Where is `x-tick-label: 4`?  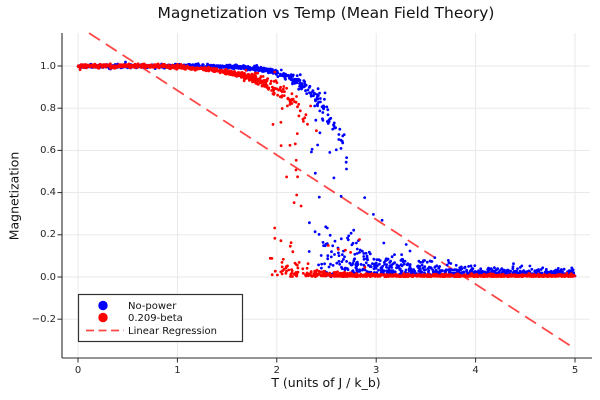
x-tick-label: 4 is located at coordinates (475, 370).